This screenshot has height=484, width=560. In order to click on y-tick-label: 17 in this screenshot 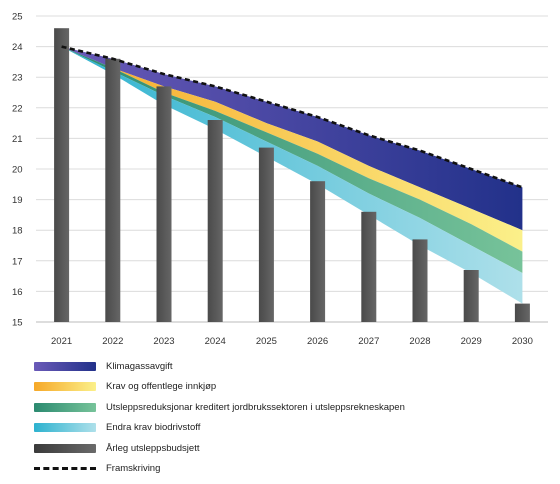, I will do `click(17, 261)`.